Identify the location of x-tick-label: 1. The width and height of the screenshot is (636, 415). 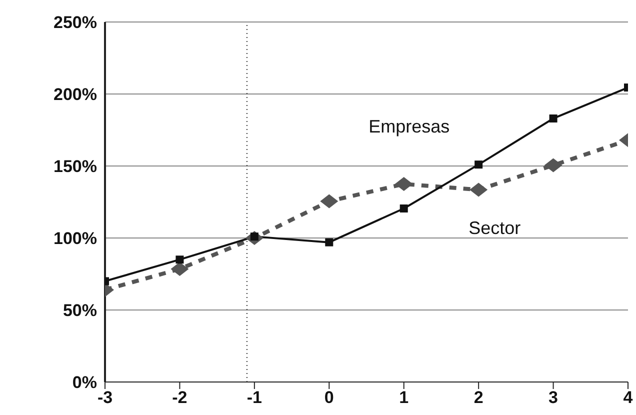
(404, 398).